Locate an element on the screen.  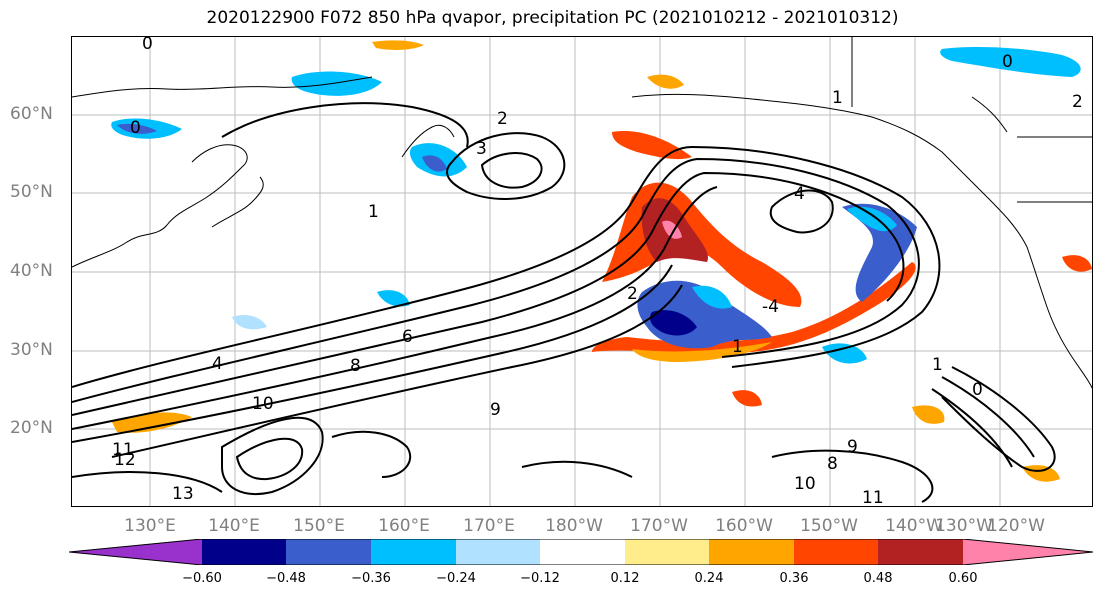
lon-label-170w: 170°W is located at coordinates (659, 526).